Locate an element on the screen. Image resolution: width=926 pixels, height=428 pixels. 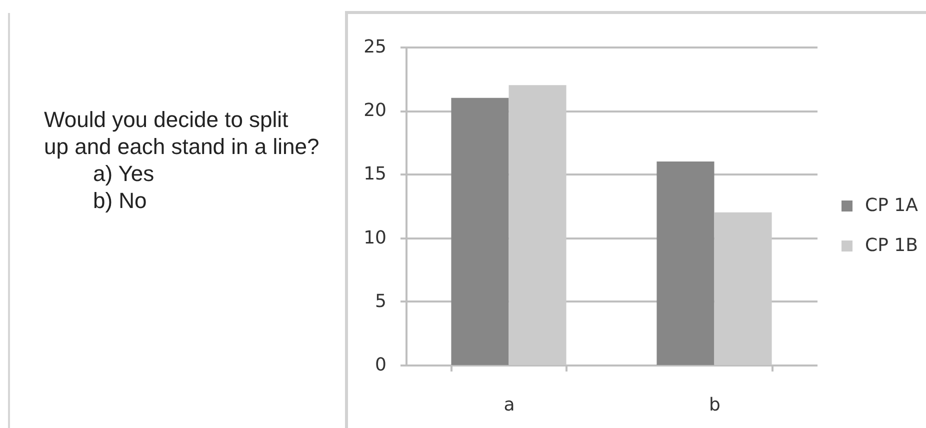
y-tick-label: 15 is located at coordinates (375, 174).